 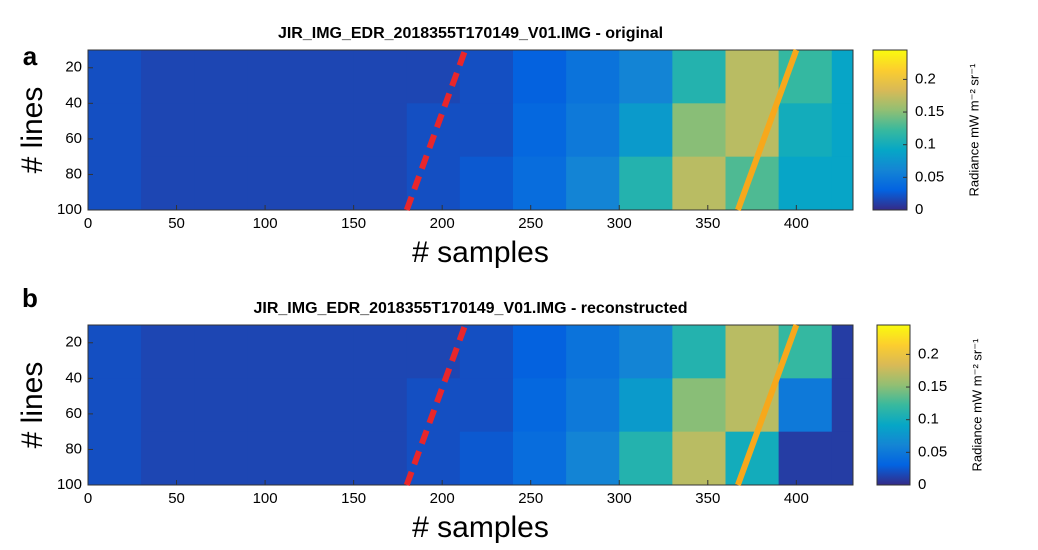 What do you see at coordinates (928, 353) in the screenshot?
I see `colorbar-tick-label: 0.2` at bounding box center [928, 353].